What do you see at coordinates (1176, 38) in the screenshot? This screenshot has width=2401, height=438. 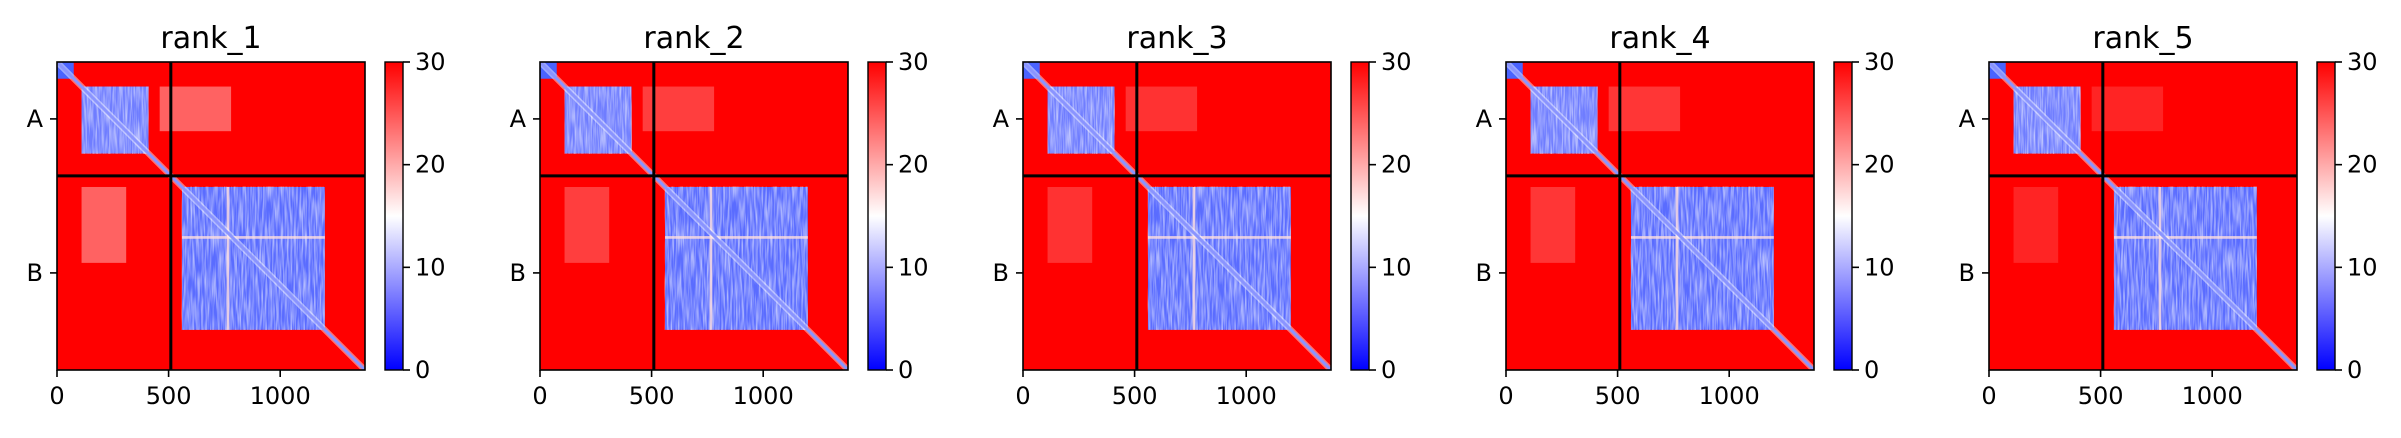 I see `panel-title: rank_3` at bounding box center [1176, 38].